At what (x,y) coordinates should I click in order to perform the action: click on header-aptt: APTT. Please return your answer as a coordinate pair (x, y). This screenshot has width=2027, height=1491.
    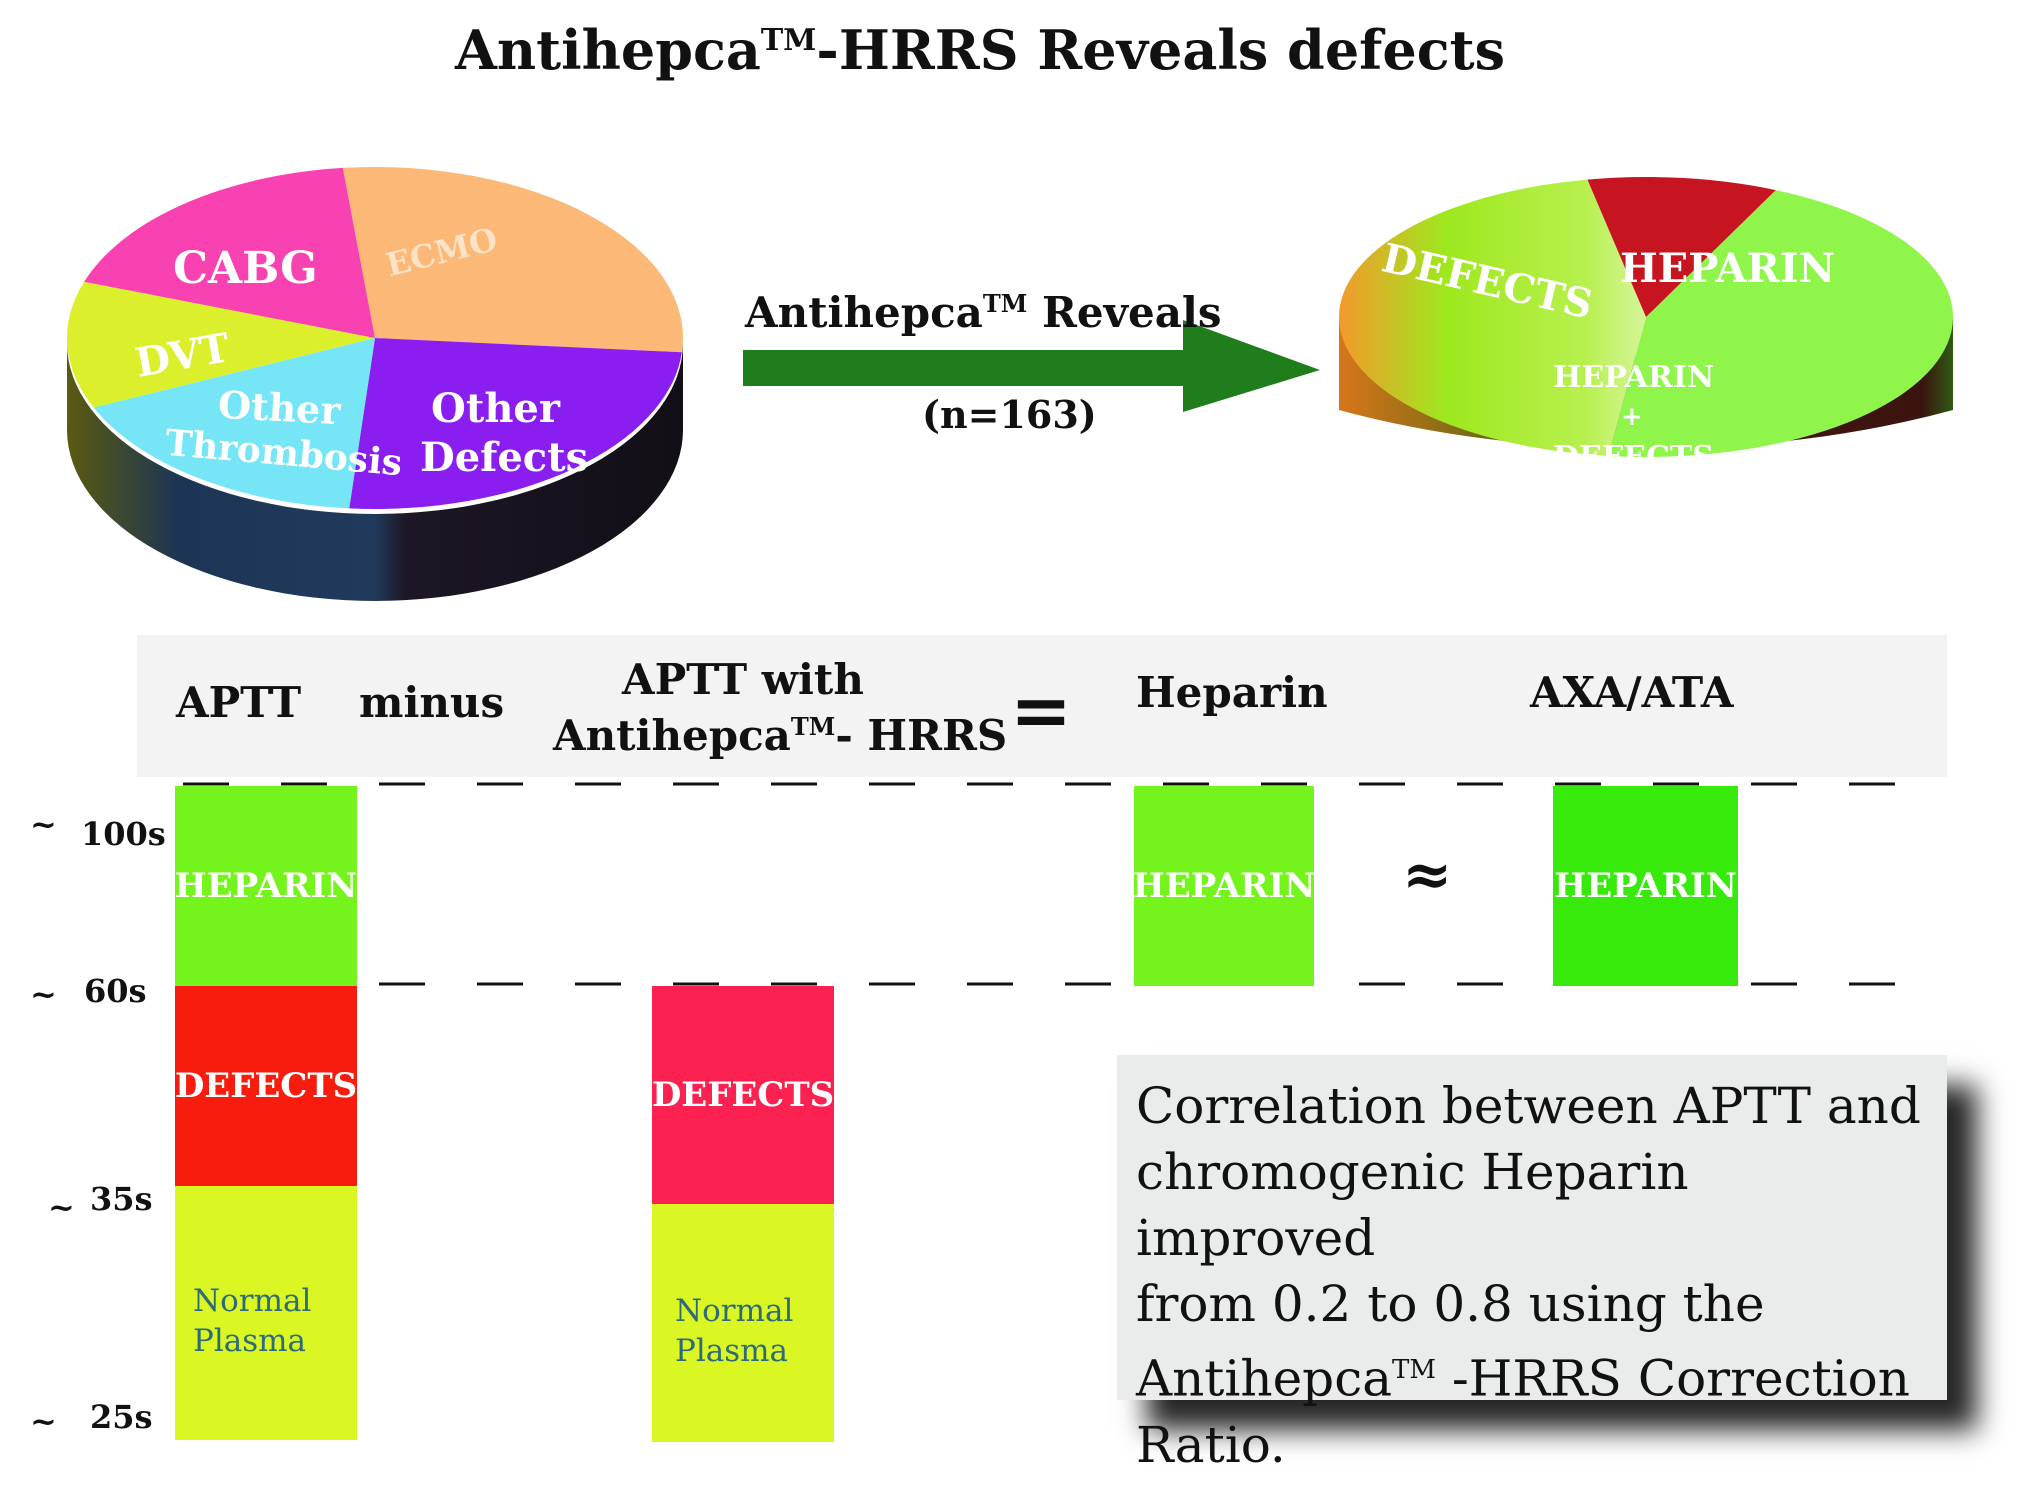
    Looking at the image, I should click on (239, 702).